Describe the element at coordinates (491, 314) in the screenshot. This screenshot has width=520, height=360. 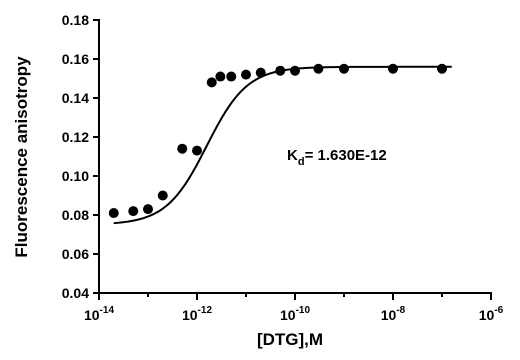
I see `x-tick-label: 10⁻⁶` at that location.